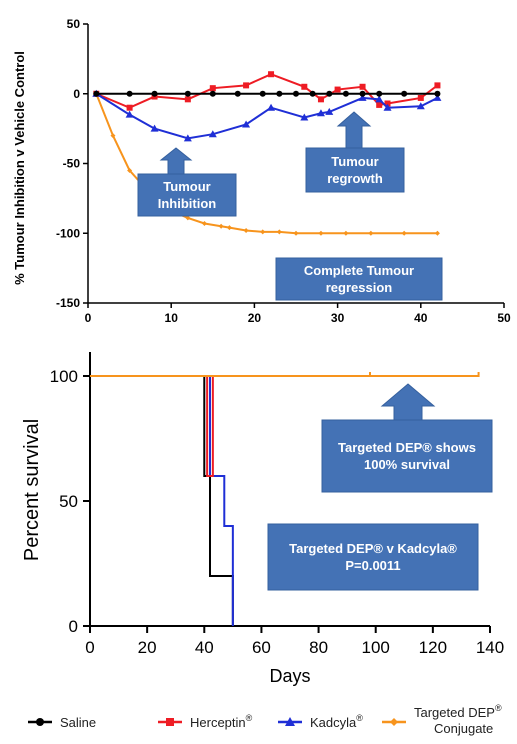 The height and width of the screenshot is (744, 517). What do you see at coordinates (359, 270) in the screenshot?
I see `callout-complete-regression-line-1: Complete Tumour` at bounding box center [359, 270].